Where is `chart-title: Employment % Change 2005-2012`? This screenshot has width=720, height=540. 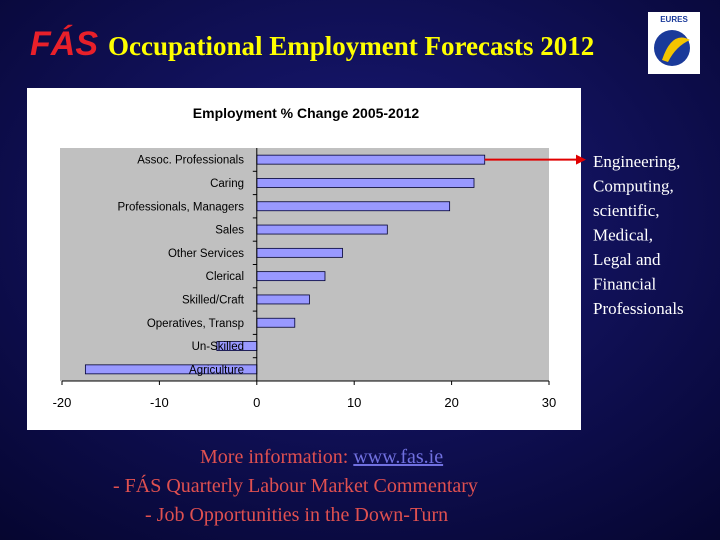 chart-title: Employment % Change 2005-2012 is located at coordinates (306, 113).